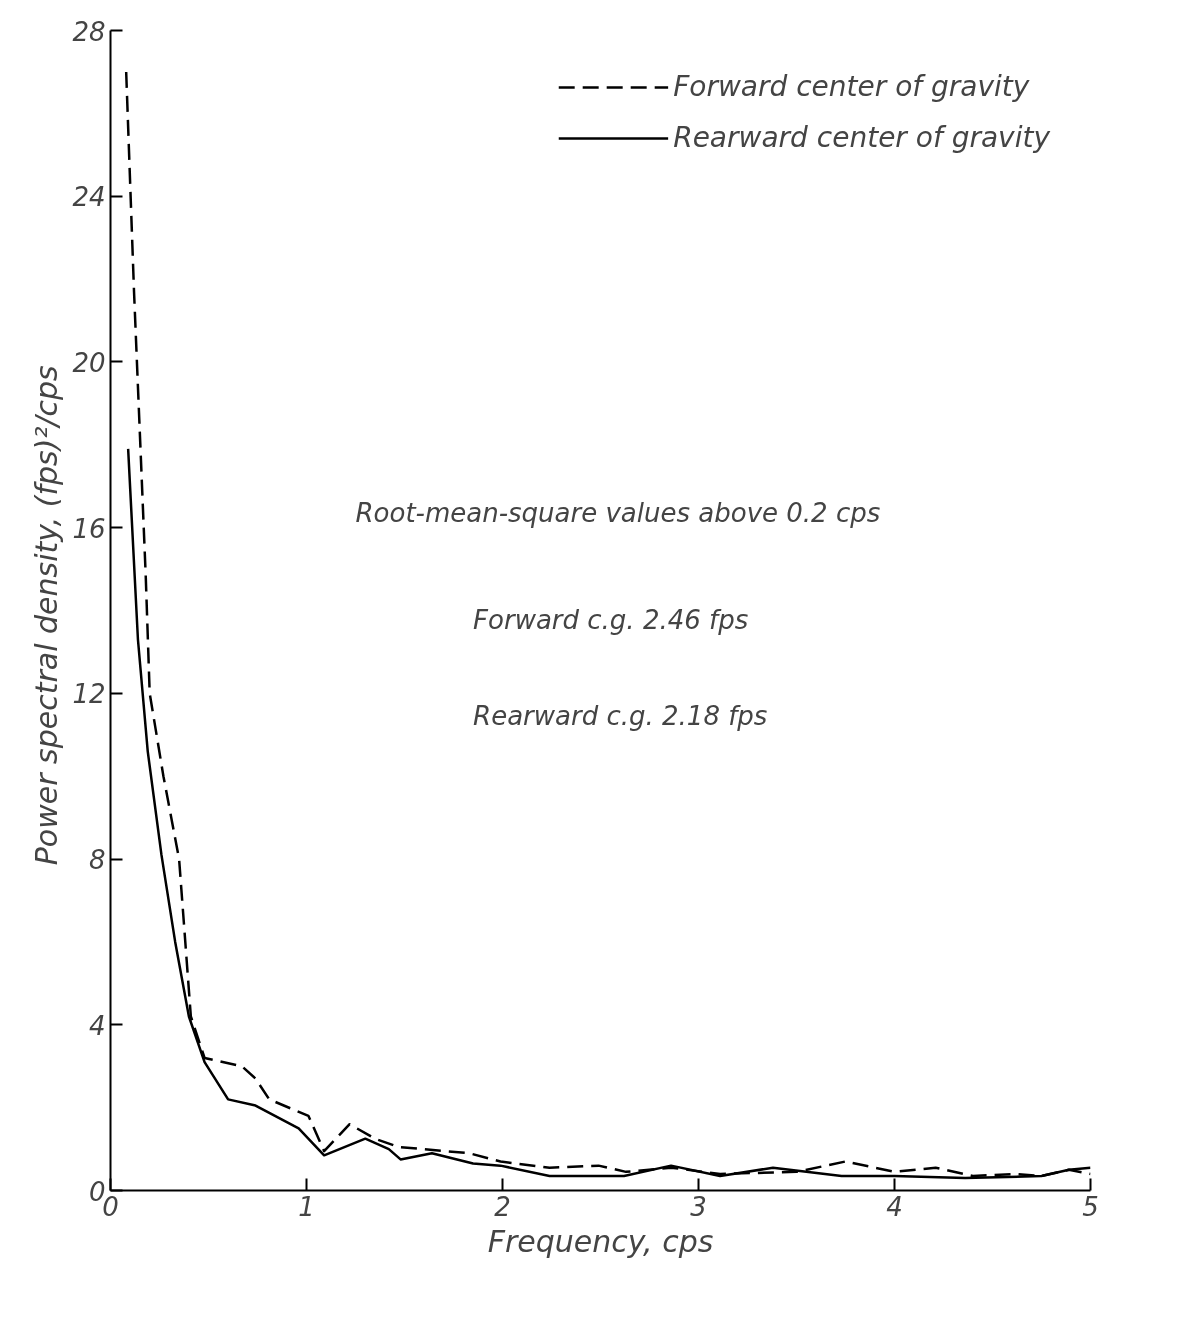 The image size is (1187, 1341). Describe the element at coordinates (97, 1025) in the screenshot. I see `y-tick-label: 4` at that location.